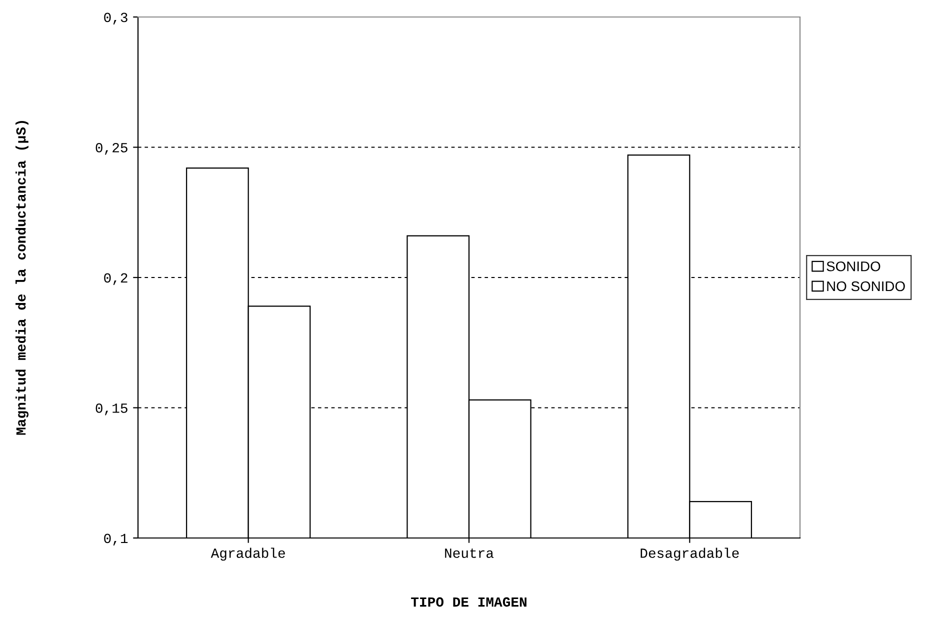 This screenshot has height=641, width=945. Describe the element at coordinates (116, 540) in the screenshot. I see `y-tick-label: 0,1` at that location.